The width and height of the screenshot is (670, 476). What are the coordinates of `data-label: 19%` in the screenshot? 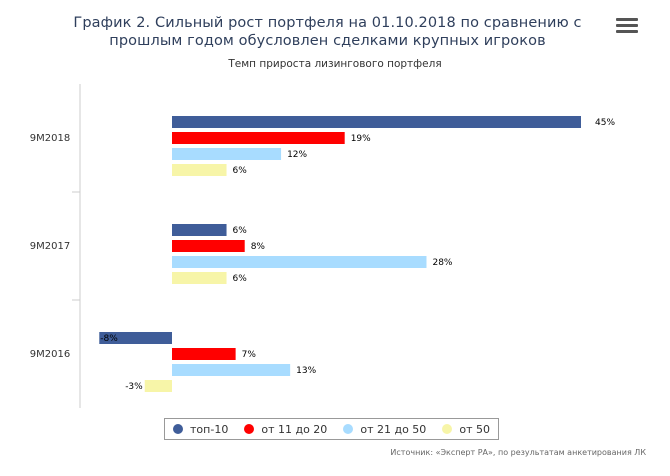 It's located at (361, 139).